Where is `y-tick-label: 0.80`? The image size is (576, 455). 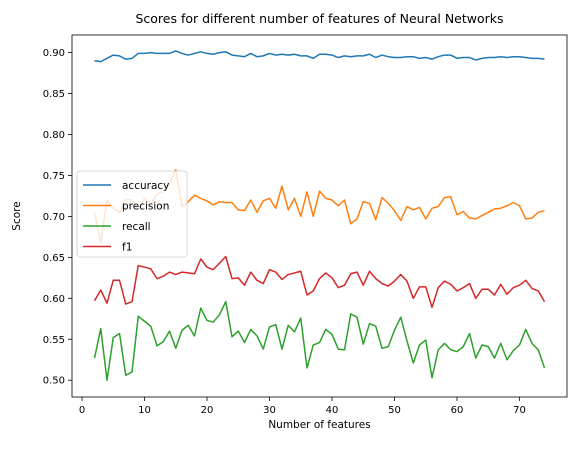 y-tick-label: 0.80 is located at coordinates (54, 135).